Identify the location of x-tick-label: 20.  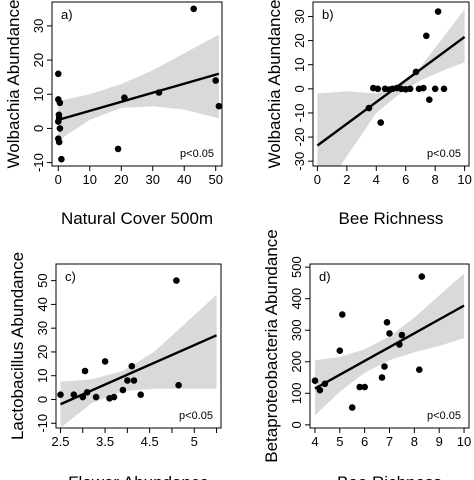
(121, 179).